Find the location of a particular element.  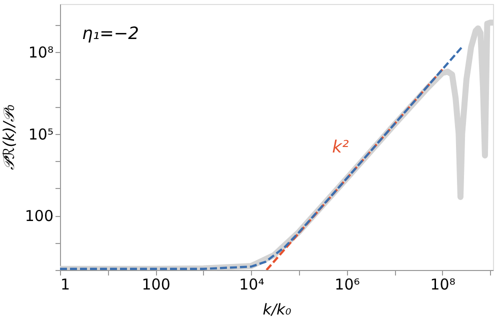

y-tick-label: 100 is located at coordinates (39, 216).